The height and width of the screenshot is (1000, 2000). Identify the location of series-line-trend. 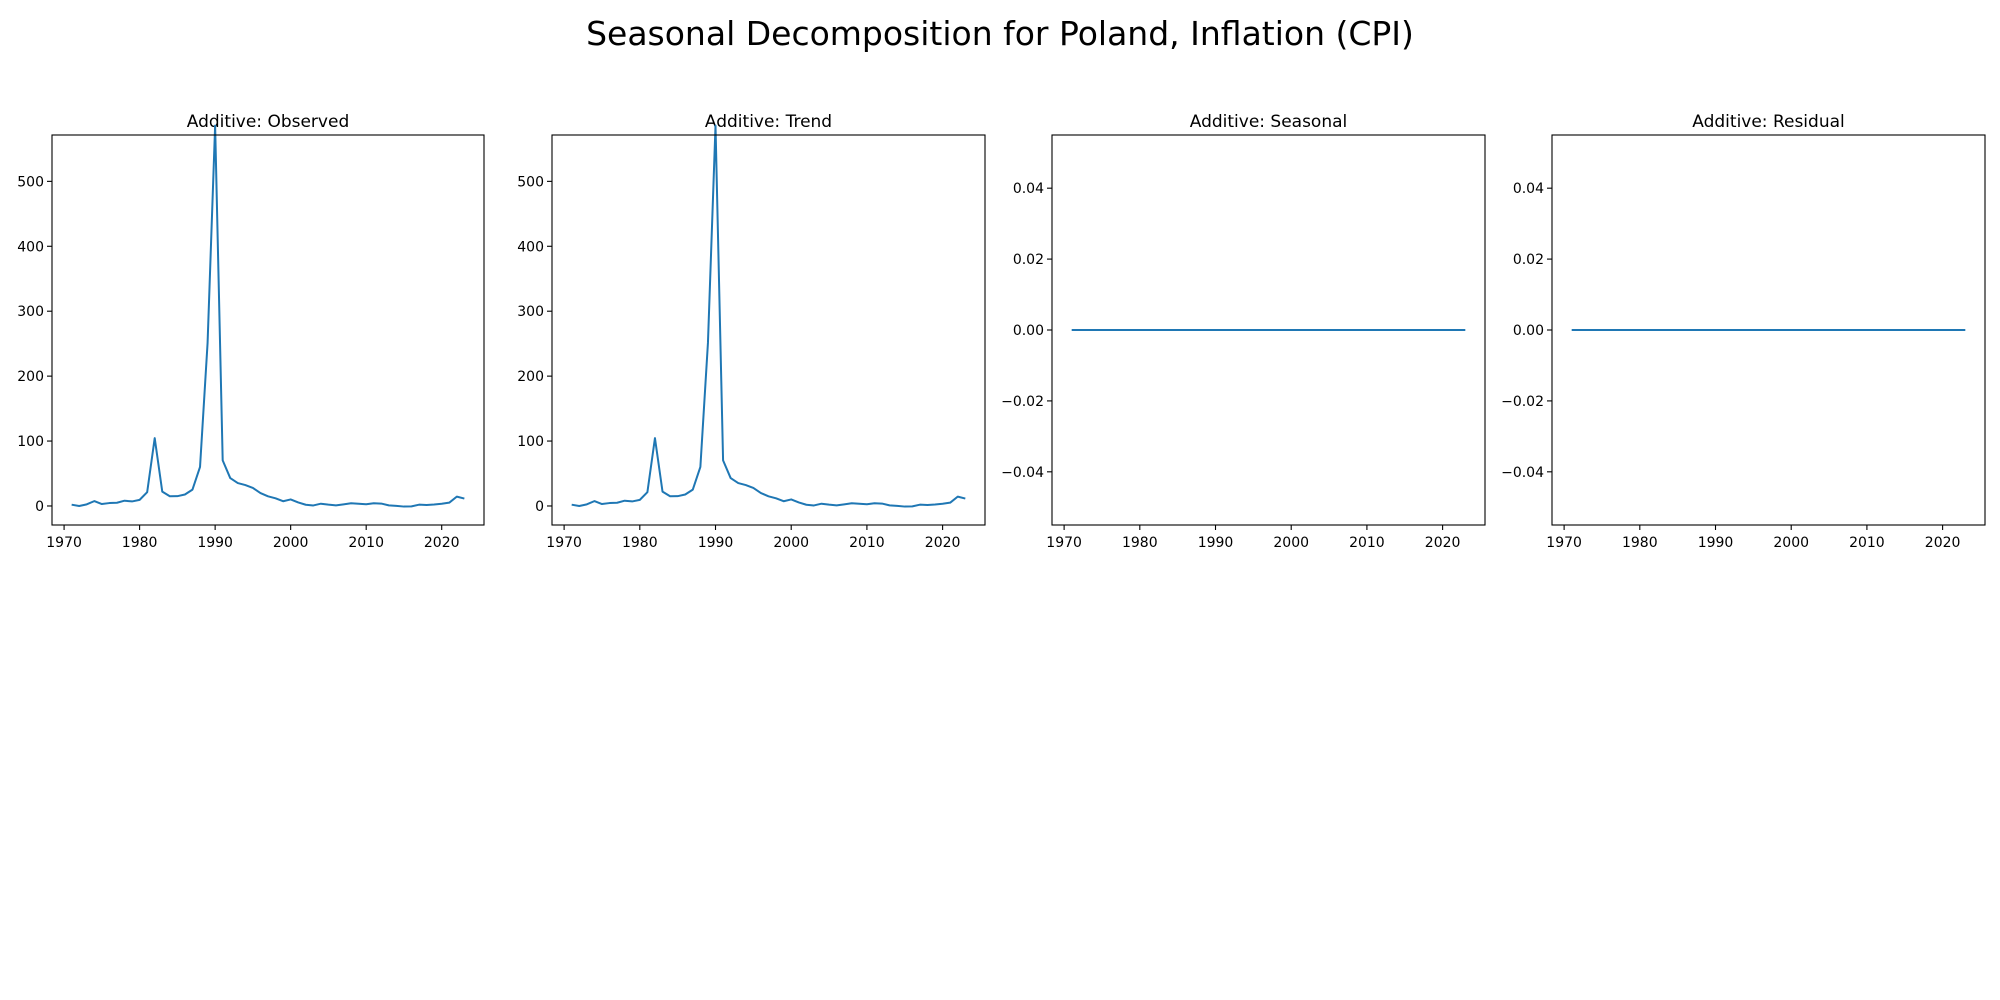
(768, 316).